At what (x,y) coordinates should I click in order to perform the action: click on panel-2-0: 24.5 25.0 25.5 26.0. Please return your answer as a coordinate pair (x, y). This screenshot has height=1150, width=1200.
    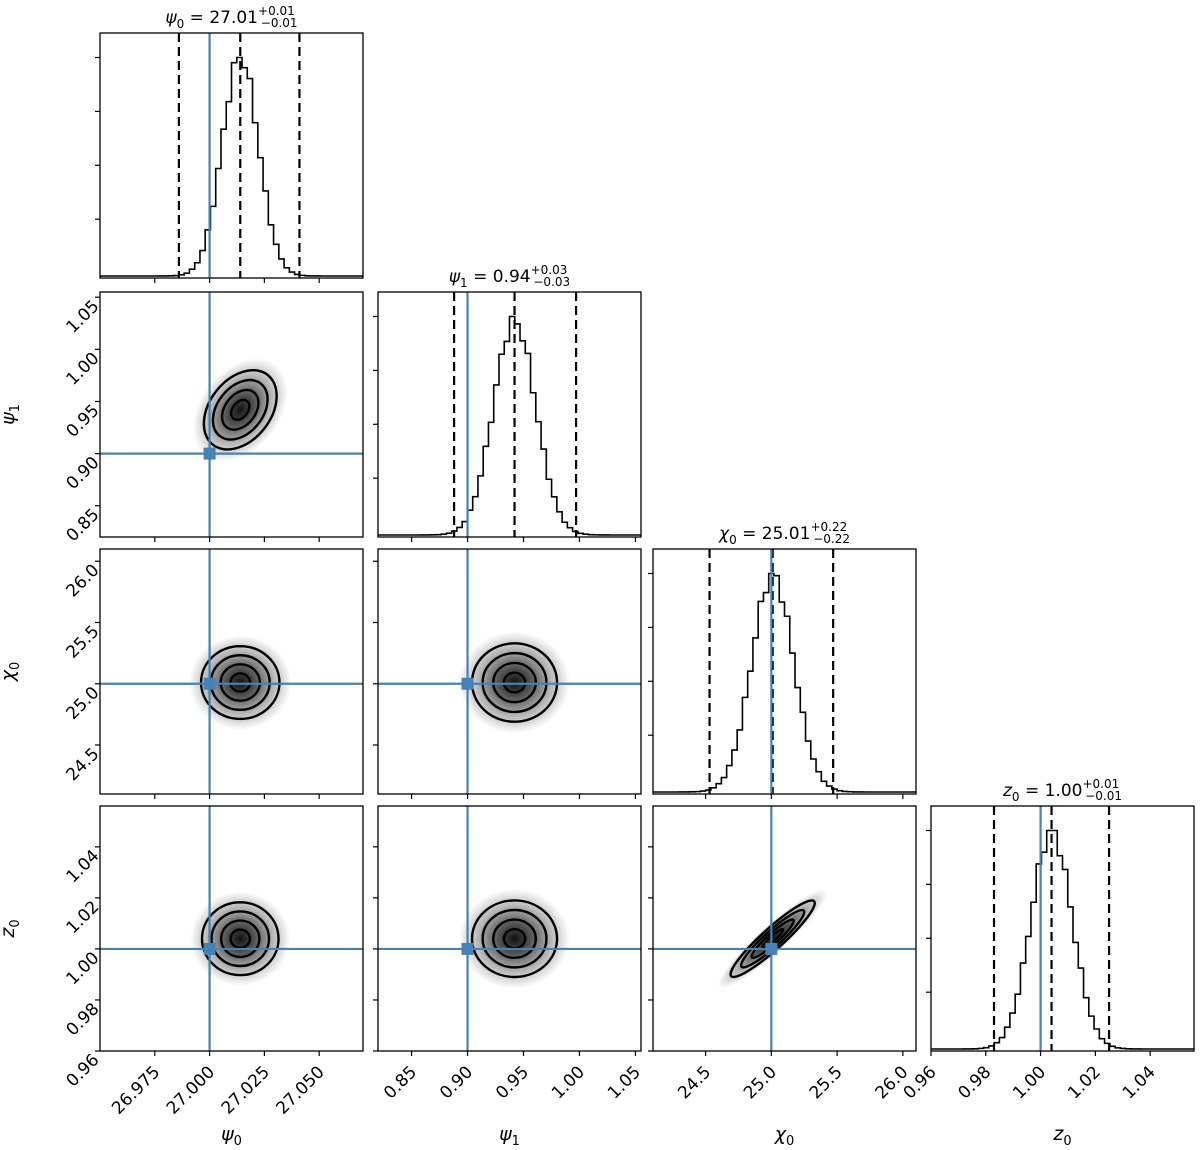
    Looking at the image, I should click on (213, 673).